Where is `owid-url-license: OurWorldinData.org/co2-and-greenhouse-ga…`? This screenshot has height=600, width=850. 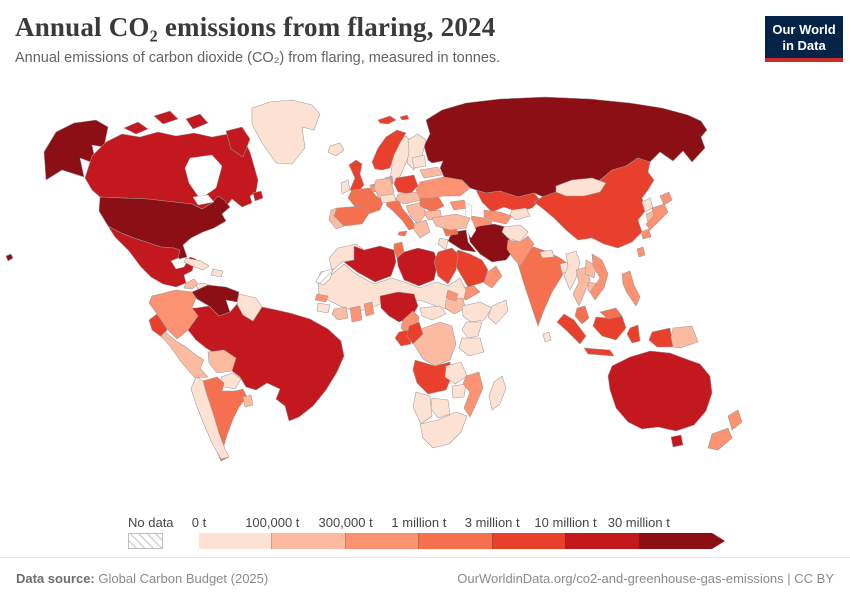
owid-url-license: OurWorldinData.org/co2-and-greenhouse-ga… is located at coordinates (645, 578).